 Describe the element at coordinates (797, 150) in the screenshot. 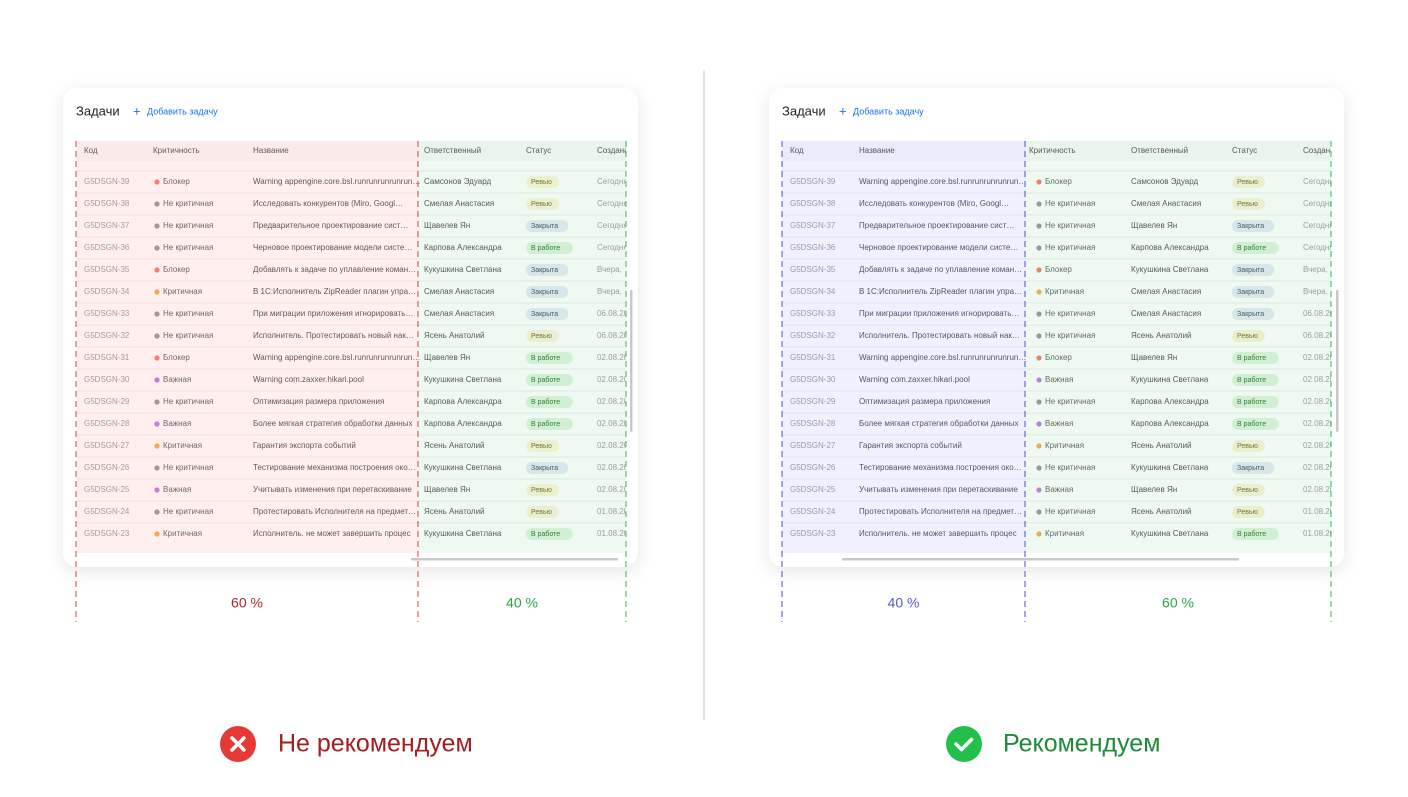

I see `column-header: Код` at that location.